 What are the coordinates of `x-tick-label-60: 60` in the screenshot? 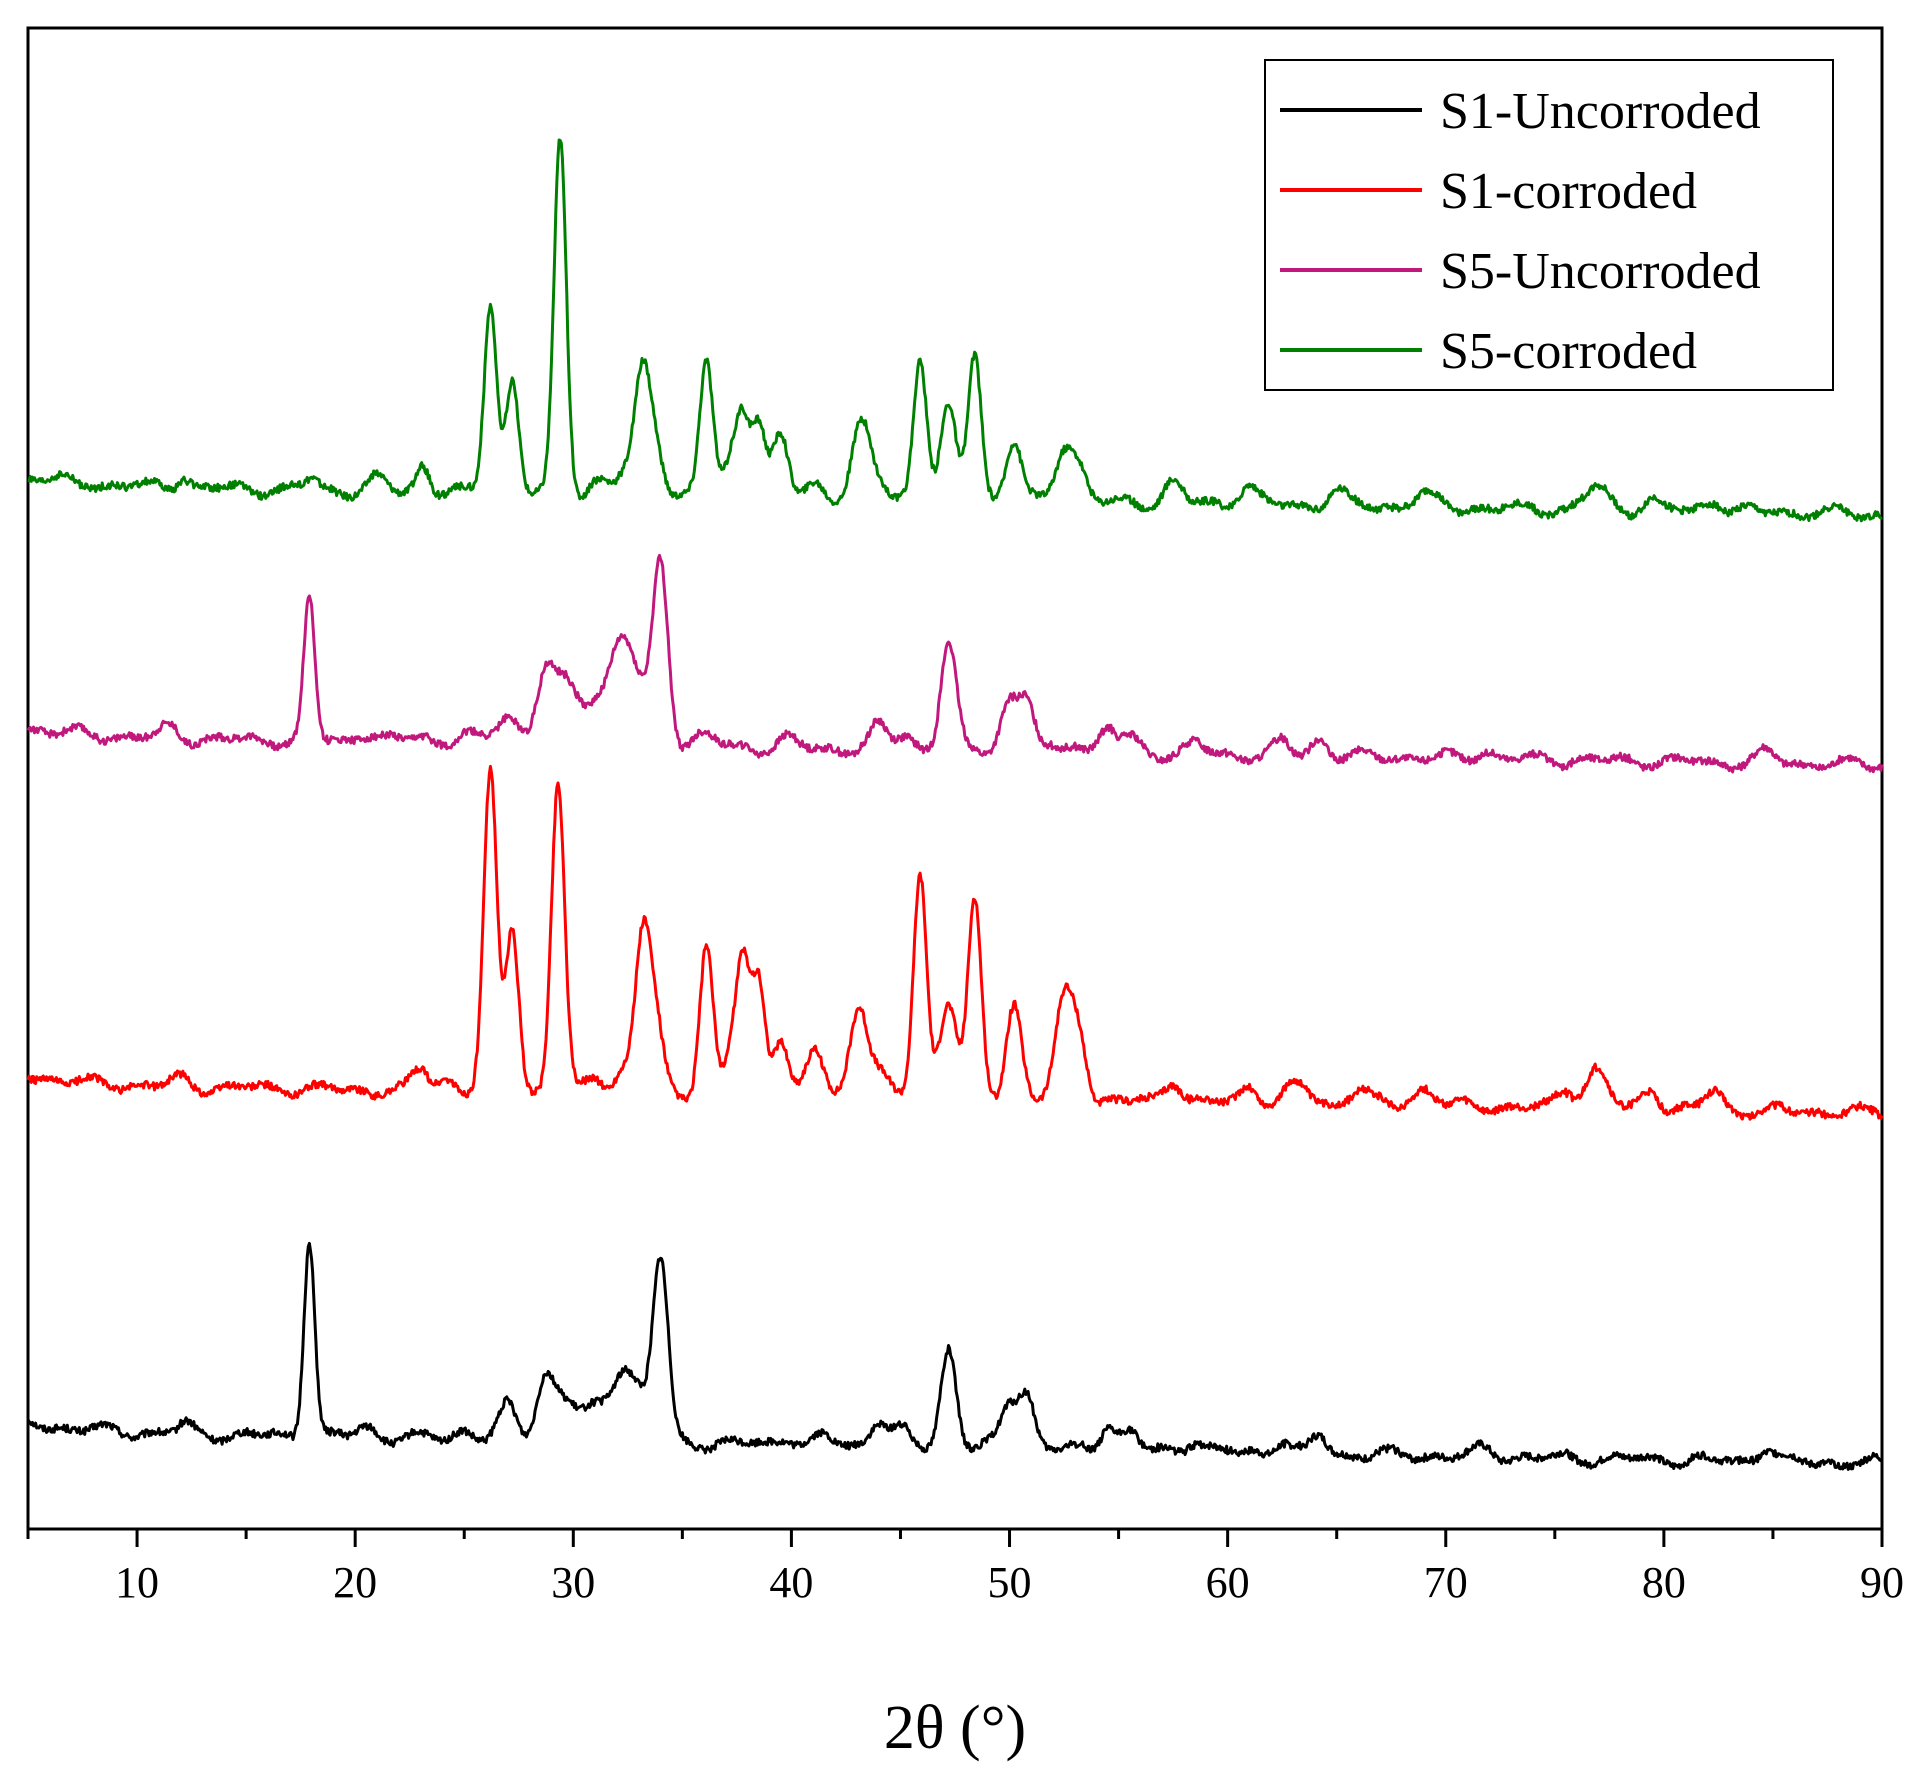 It's located at (1228, 1582).